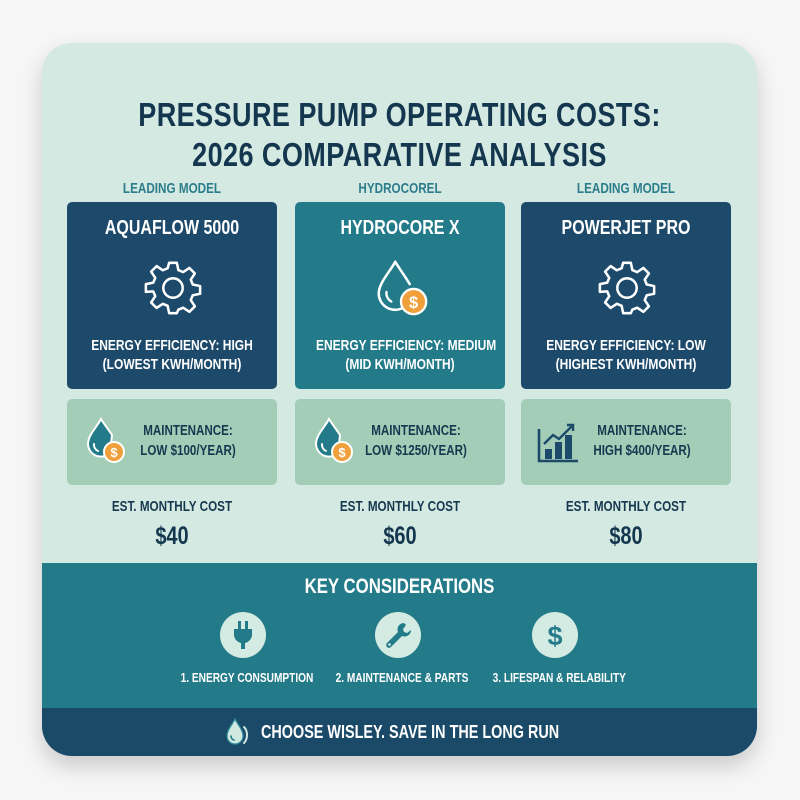 Image resolution: width=800 pixels, height=800 pixels. Describe the element at coordinates (399, 154) in the screenshot. I see `title-line-2: 2026 COMPARATIVE ANALYSIS` at that location.